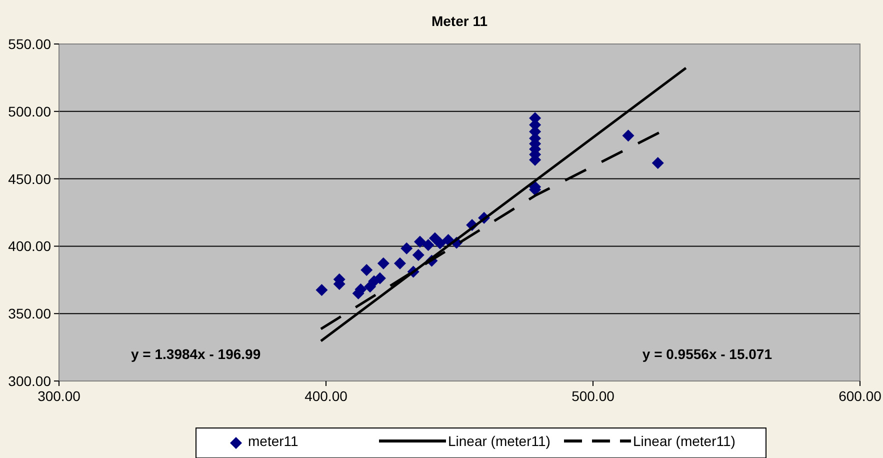  What do you see at coordinates (30, 111) in the screenshot?
I see `y-tick-label: 500.00` at bounding box center [30, 111].